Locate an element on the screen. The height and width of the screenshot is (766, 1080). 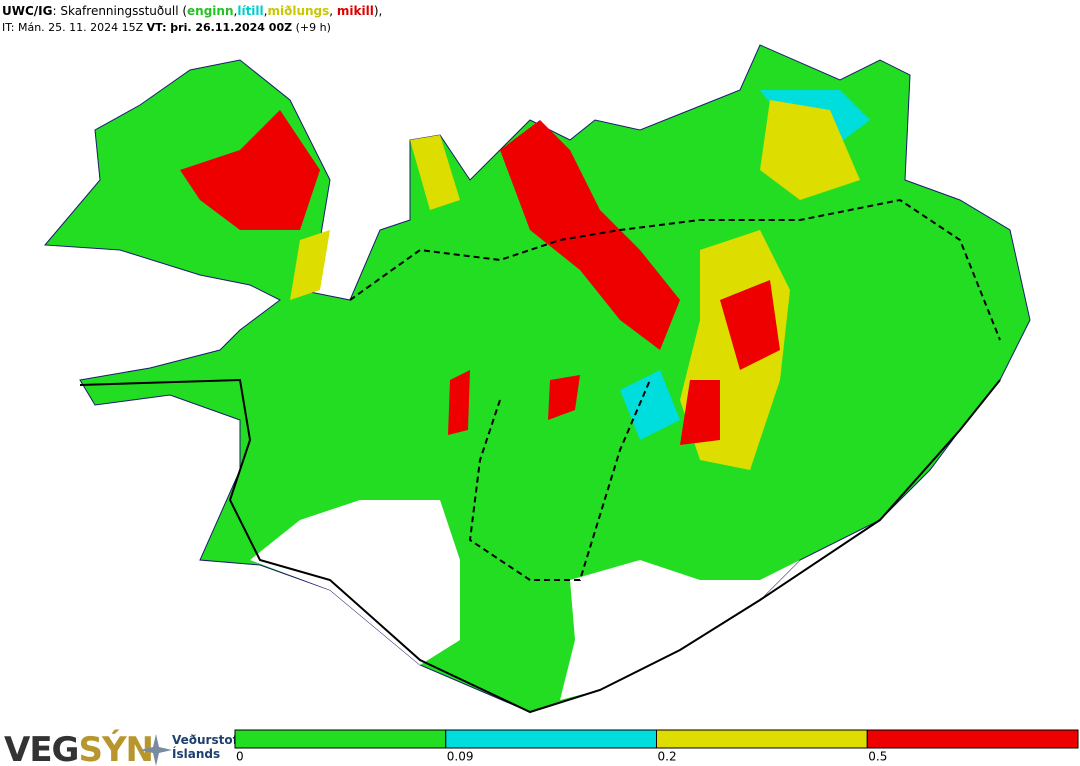
header-segment: enginn is located at coordinates (210, 11).